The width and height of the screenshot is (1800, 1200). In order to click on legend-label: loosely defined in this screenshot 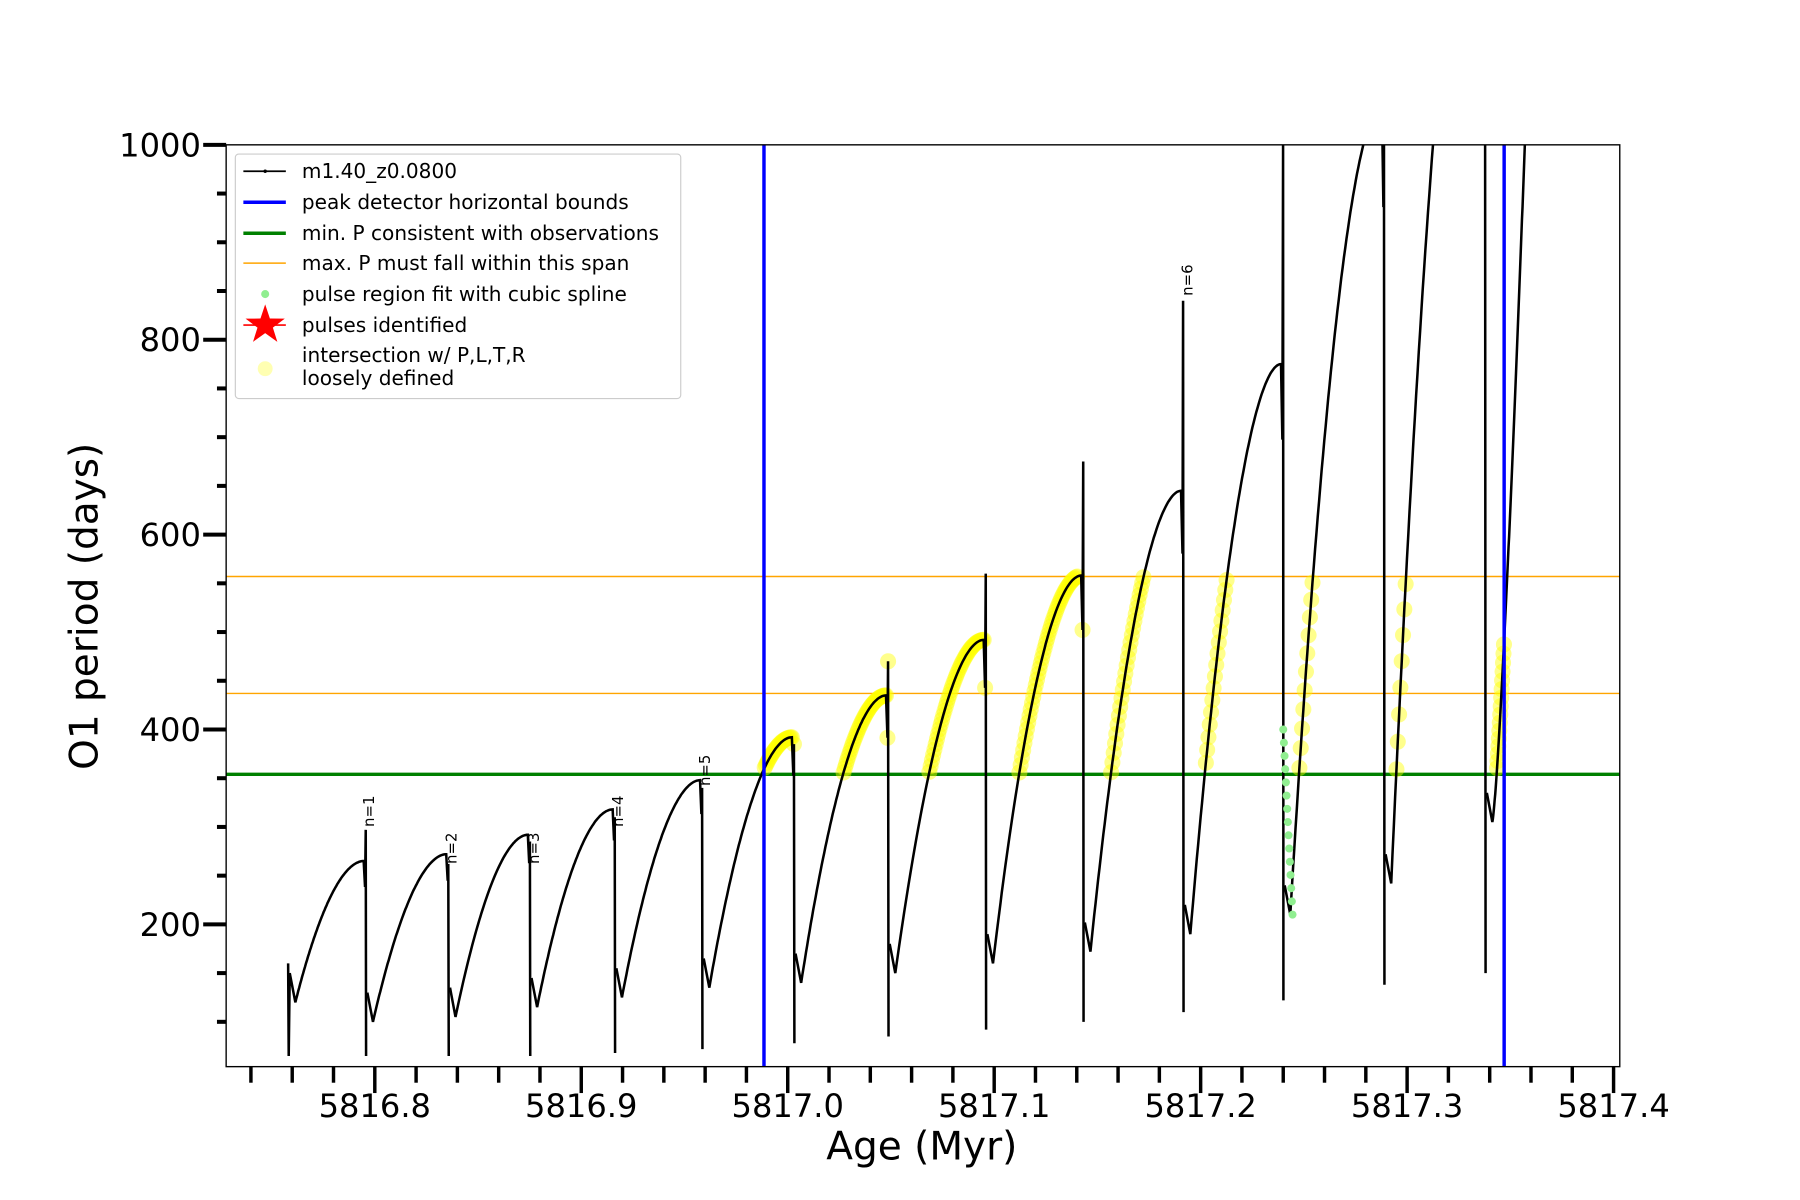, I will do `click(378, 378)`.